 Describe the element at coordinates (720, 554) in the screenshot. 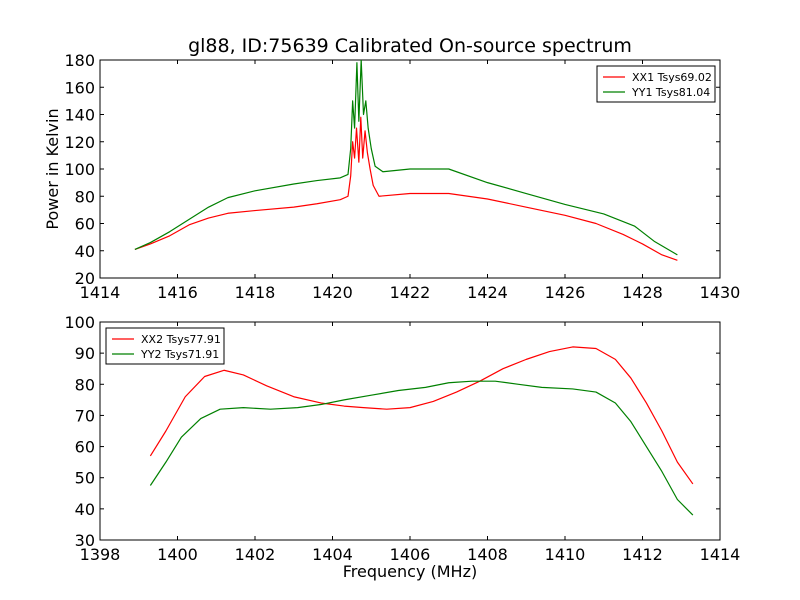

I see `chart-1-xtick-label: 1414` at that location.